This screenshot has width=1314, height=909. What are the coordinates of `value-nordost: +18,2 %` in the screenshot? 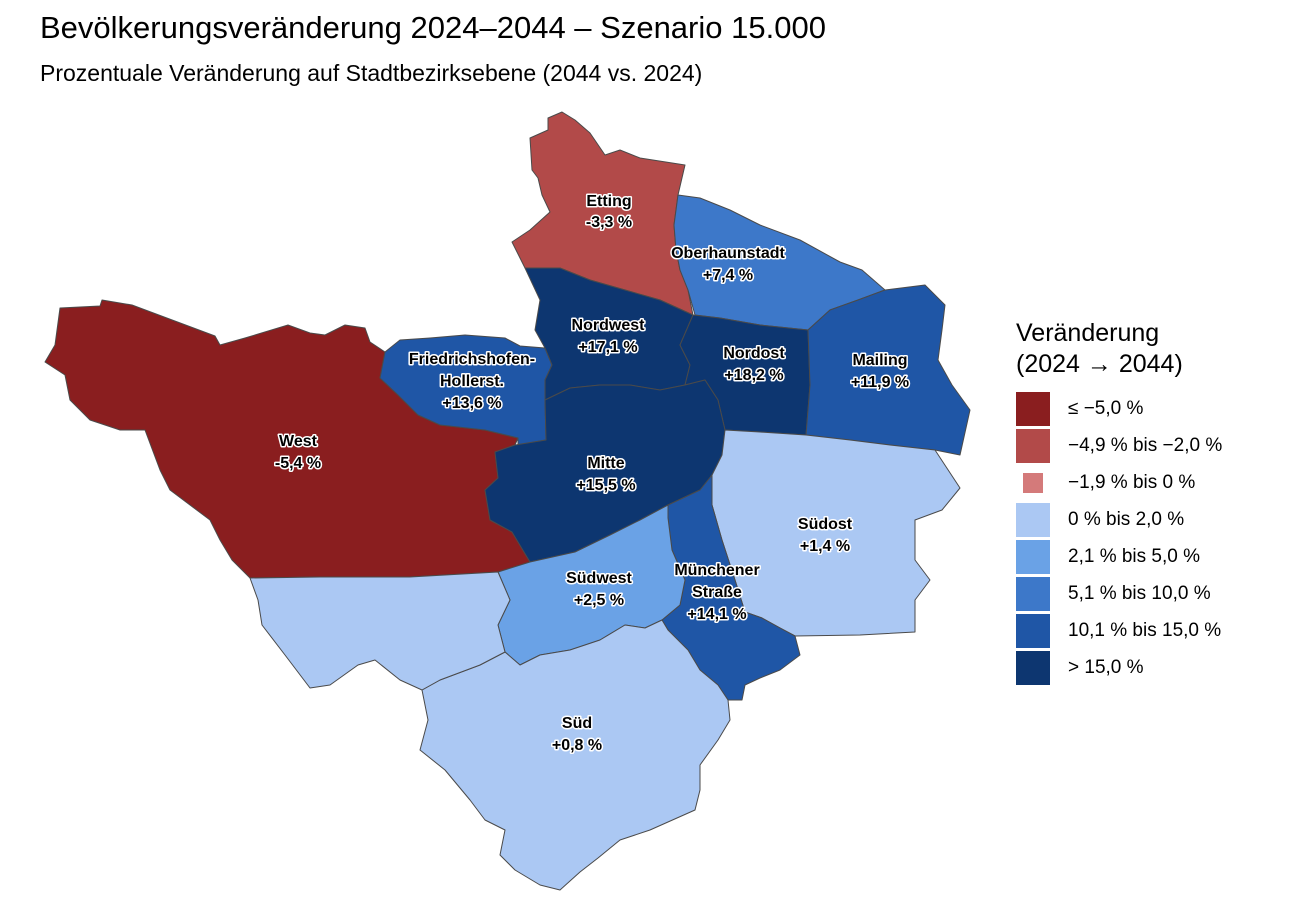 It's located at (753, 375).